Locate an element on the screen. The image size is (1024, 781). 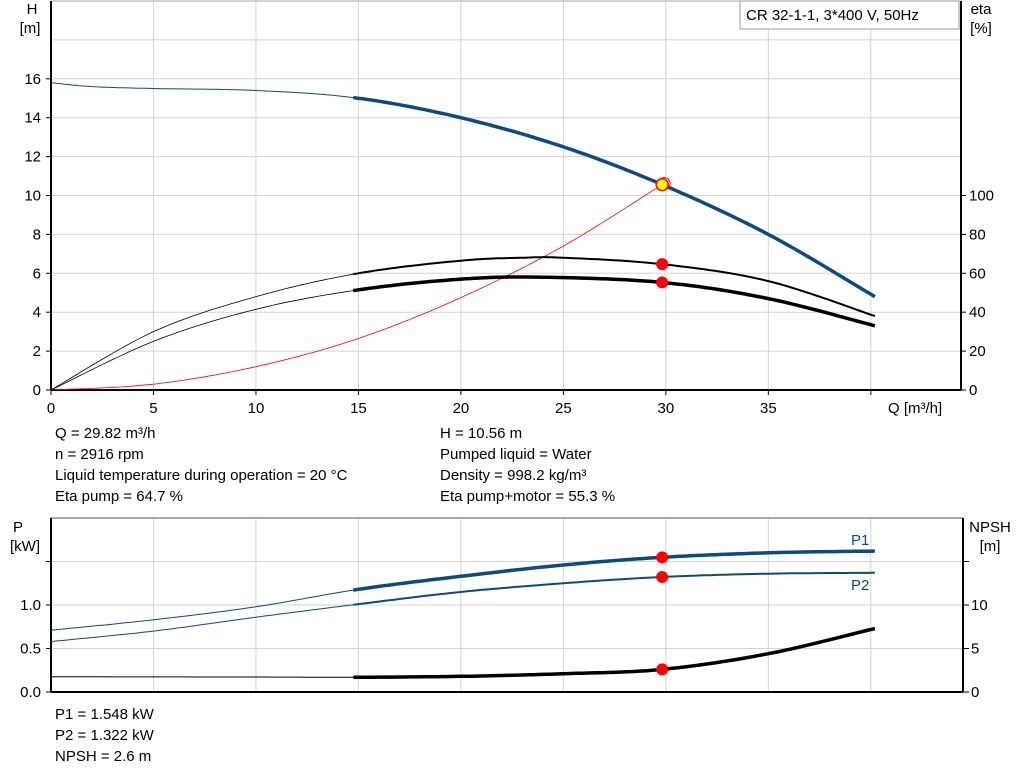
top-xlabel: Q [m³/h] is located at coordinates (915, 408).